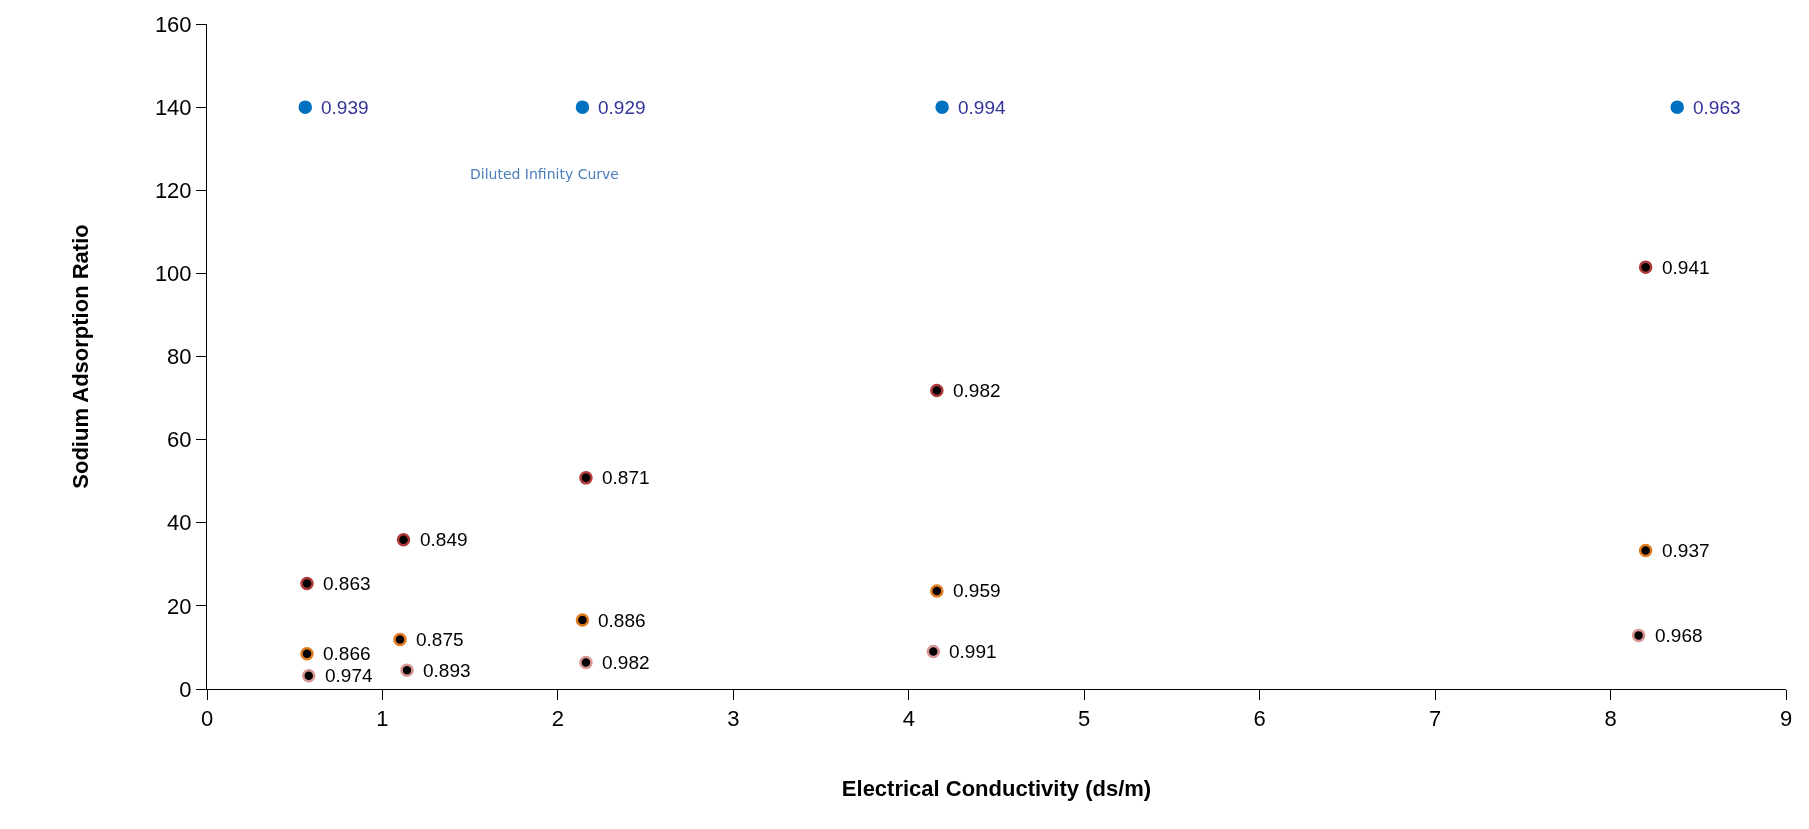 The height and width of the screenshot is (829, 1809). Describe the element at coordinates (1686, 267) in the screenshot. I see `annotation: 0.941` at that location.